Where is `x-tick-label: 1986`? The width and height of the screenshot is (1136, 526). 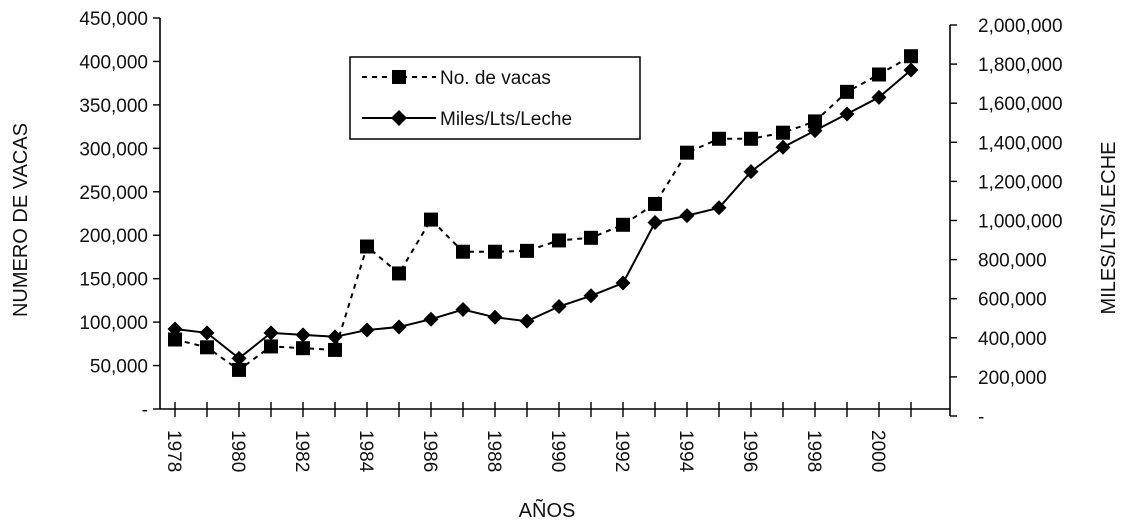 x-tick-label: 1986 is located at coordinates (429, 451).